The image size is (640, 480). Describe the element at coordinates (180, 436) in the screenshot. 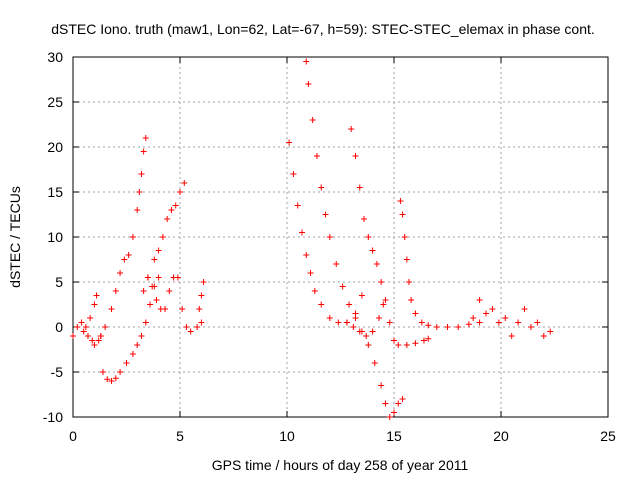

I see `x-tick-label: 5` at that location.